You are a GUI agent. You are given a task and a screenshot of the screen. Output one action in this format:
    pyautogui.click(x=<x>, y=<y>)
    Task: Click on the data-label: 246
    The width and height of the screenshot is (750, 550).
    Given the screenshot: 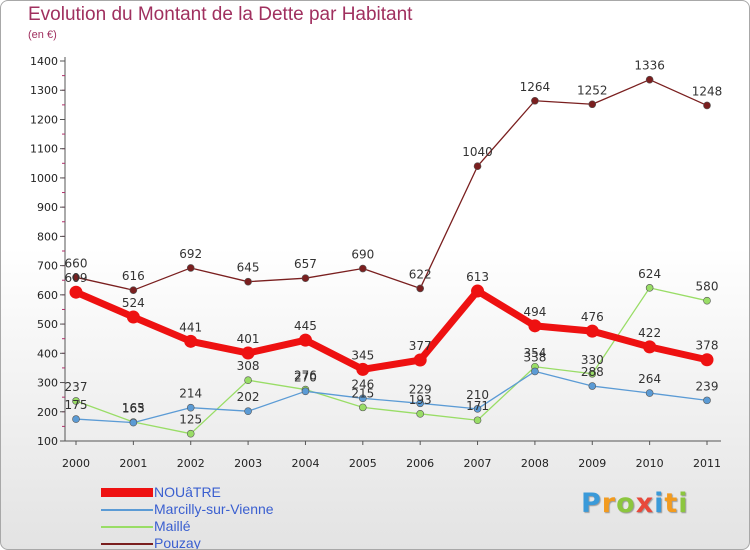 What is the action you would take?
    pyautogui.click(x=362, y=384)
    